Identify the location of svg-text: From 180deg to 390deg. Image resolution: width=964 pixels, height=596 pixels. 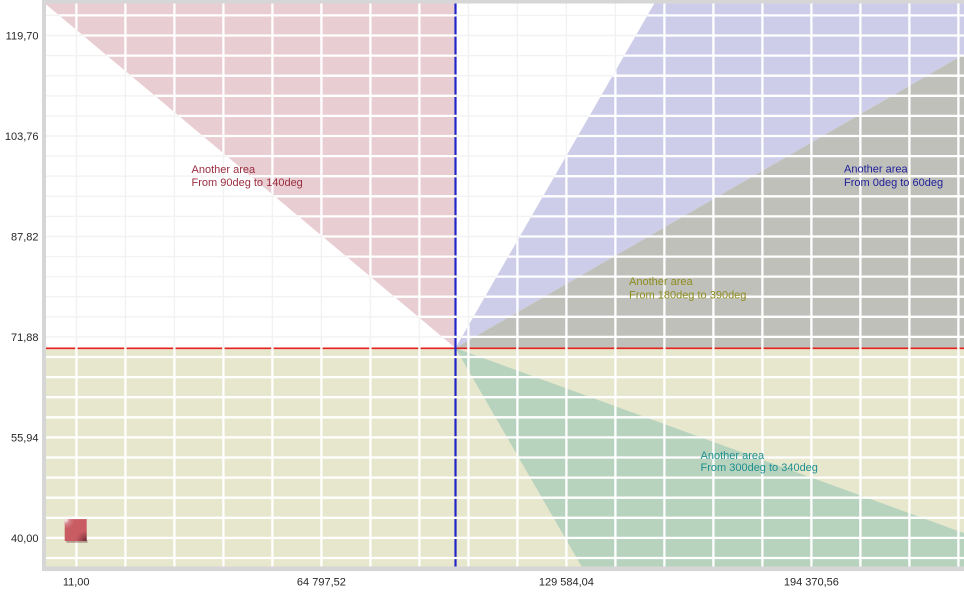
(687, 296).